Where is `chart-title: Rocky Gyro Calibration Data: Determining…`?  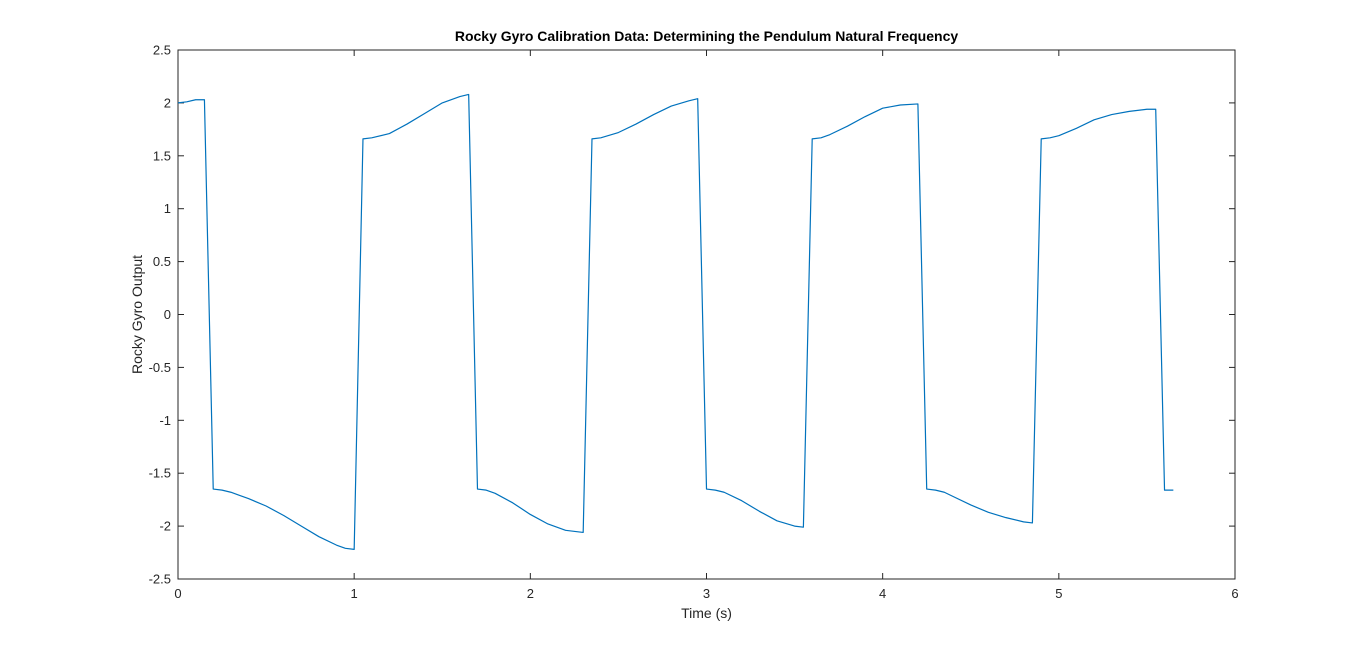 chart-title: Rocky Gyro Calibration Data: Determining… is located at coordinates (707, 36).